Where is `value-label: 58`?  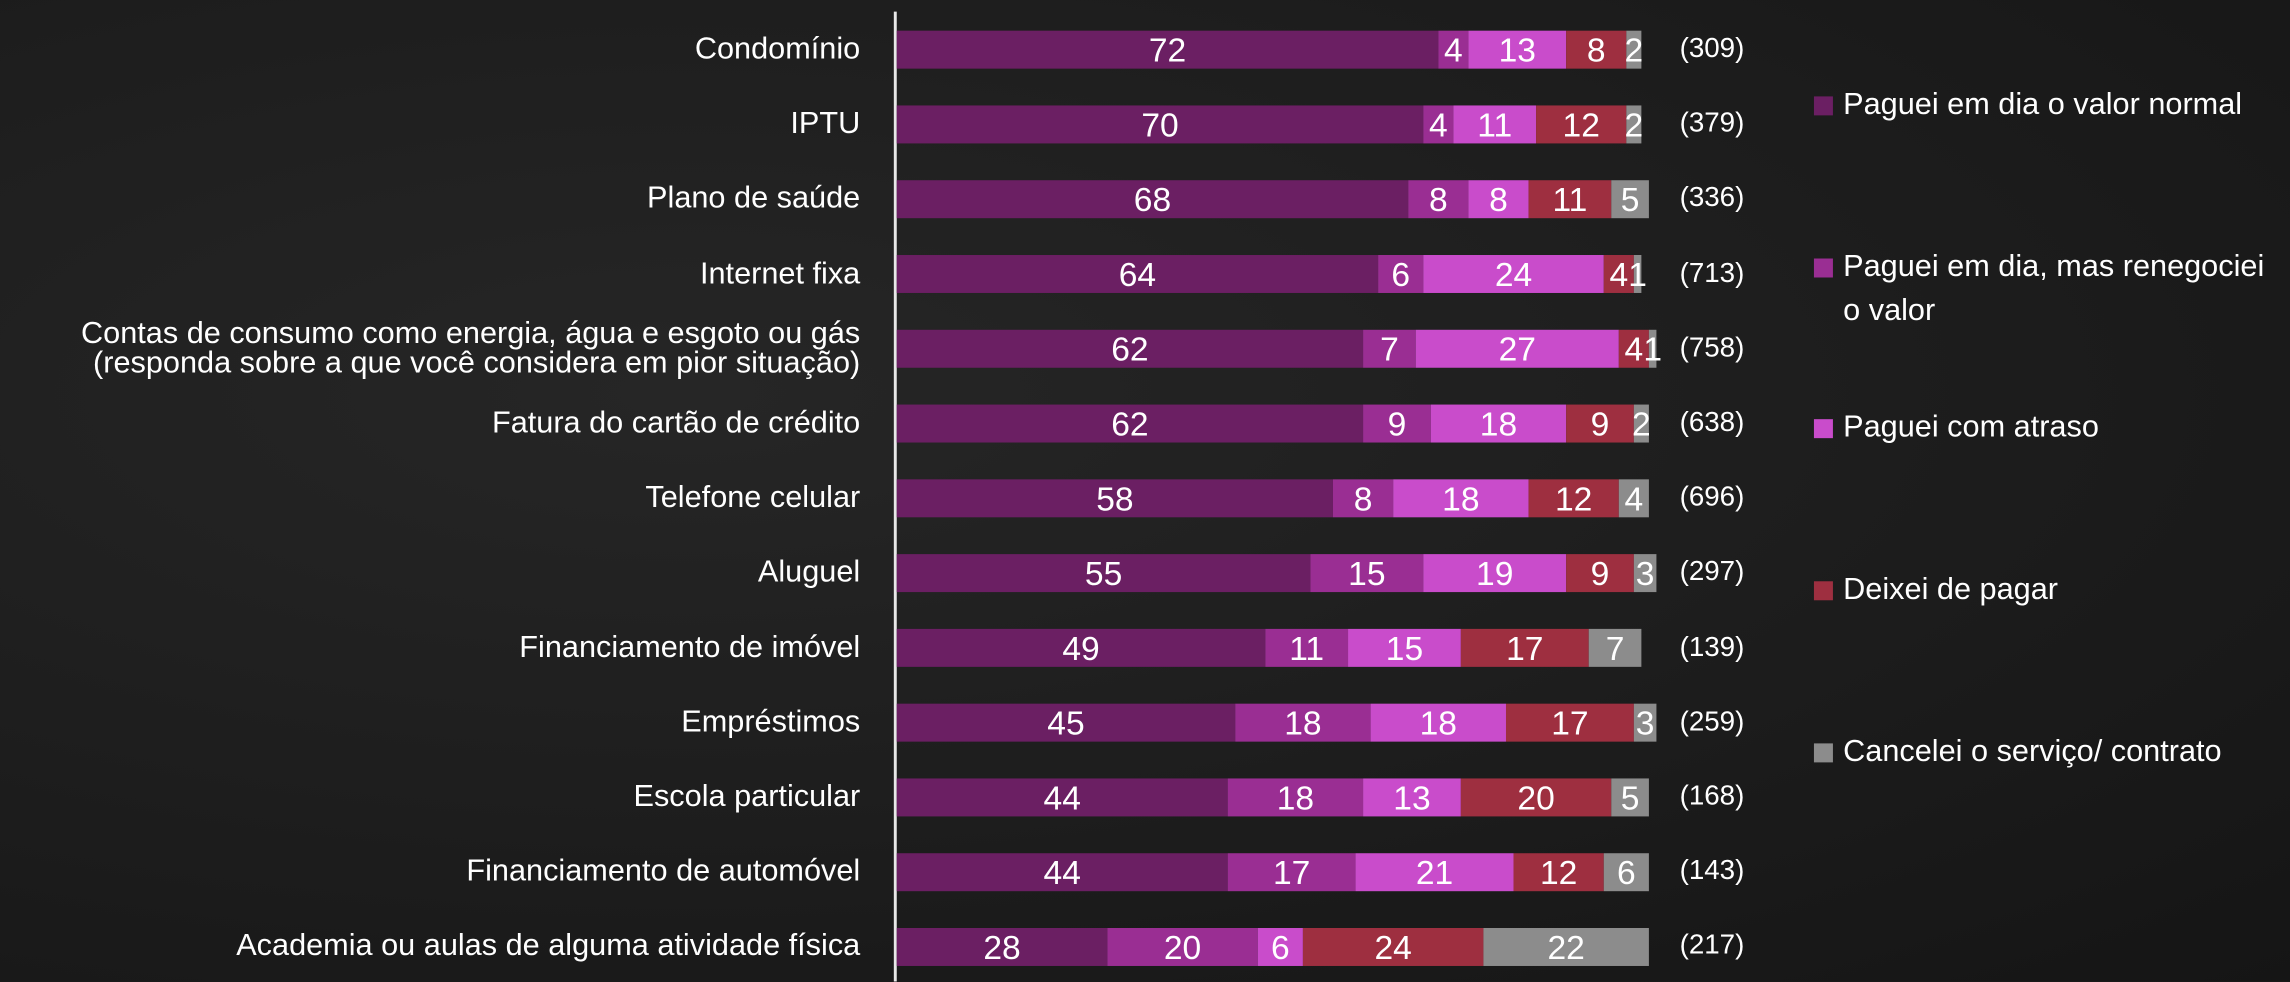 value-label: 58 is located at coordinates (1114, 499).